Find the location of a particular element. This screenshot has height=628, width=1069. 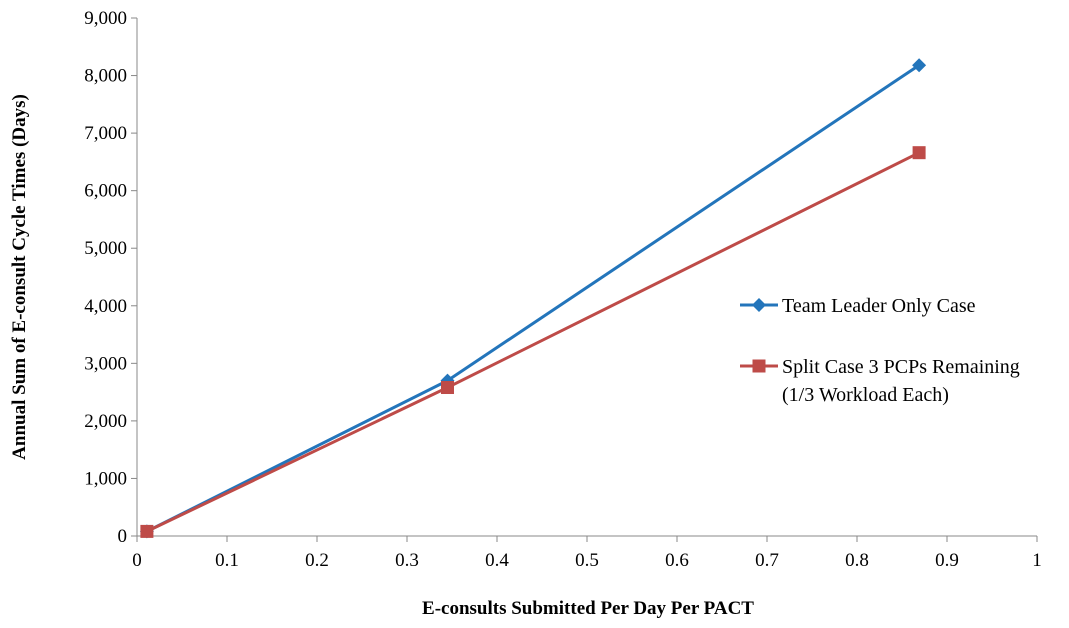

y-tick-label: 1,000 is located at coordinates (105, 478).